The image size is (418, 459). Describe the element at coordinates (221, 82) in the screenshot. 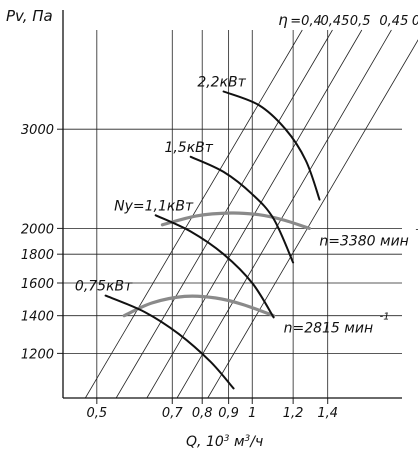

I see `power-label: 2,2кВт` at that location.